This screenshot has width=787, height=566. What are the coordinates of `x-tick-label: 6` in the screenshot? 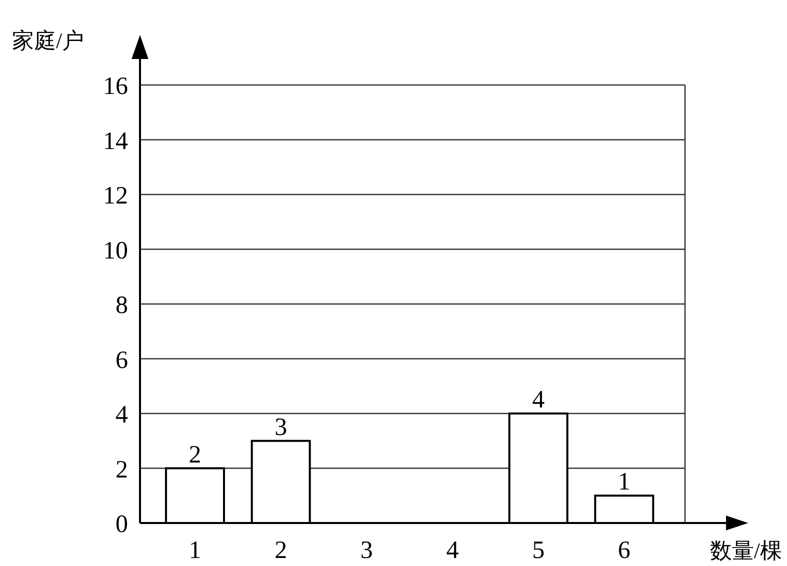 It's located at (624, 550).